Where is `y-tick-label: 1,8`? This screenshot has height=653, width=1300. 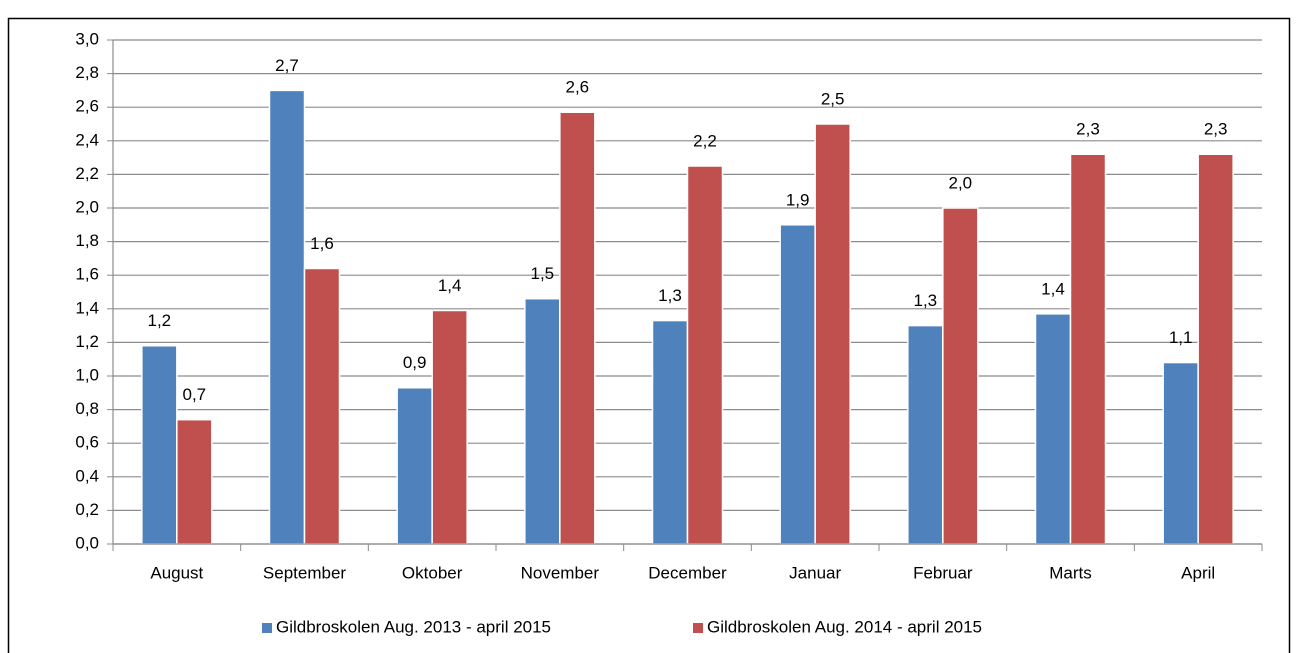 y-tick-label: 1,8 is located at coordinates (87, 240).